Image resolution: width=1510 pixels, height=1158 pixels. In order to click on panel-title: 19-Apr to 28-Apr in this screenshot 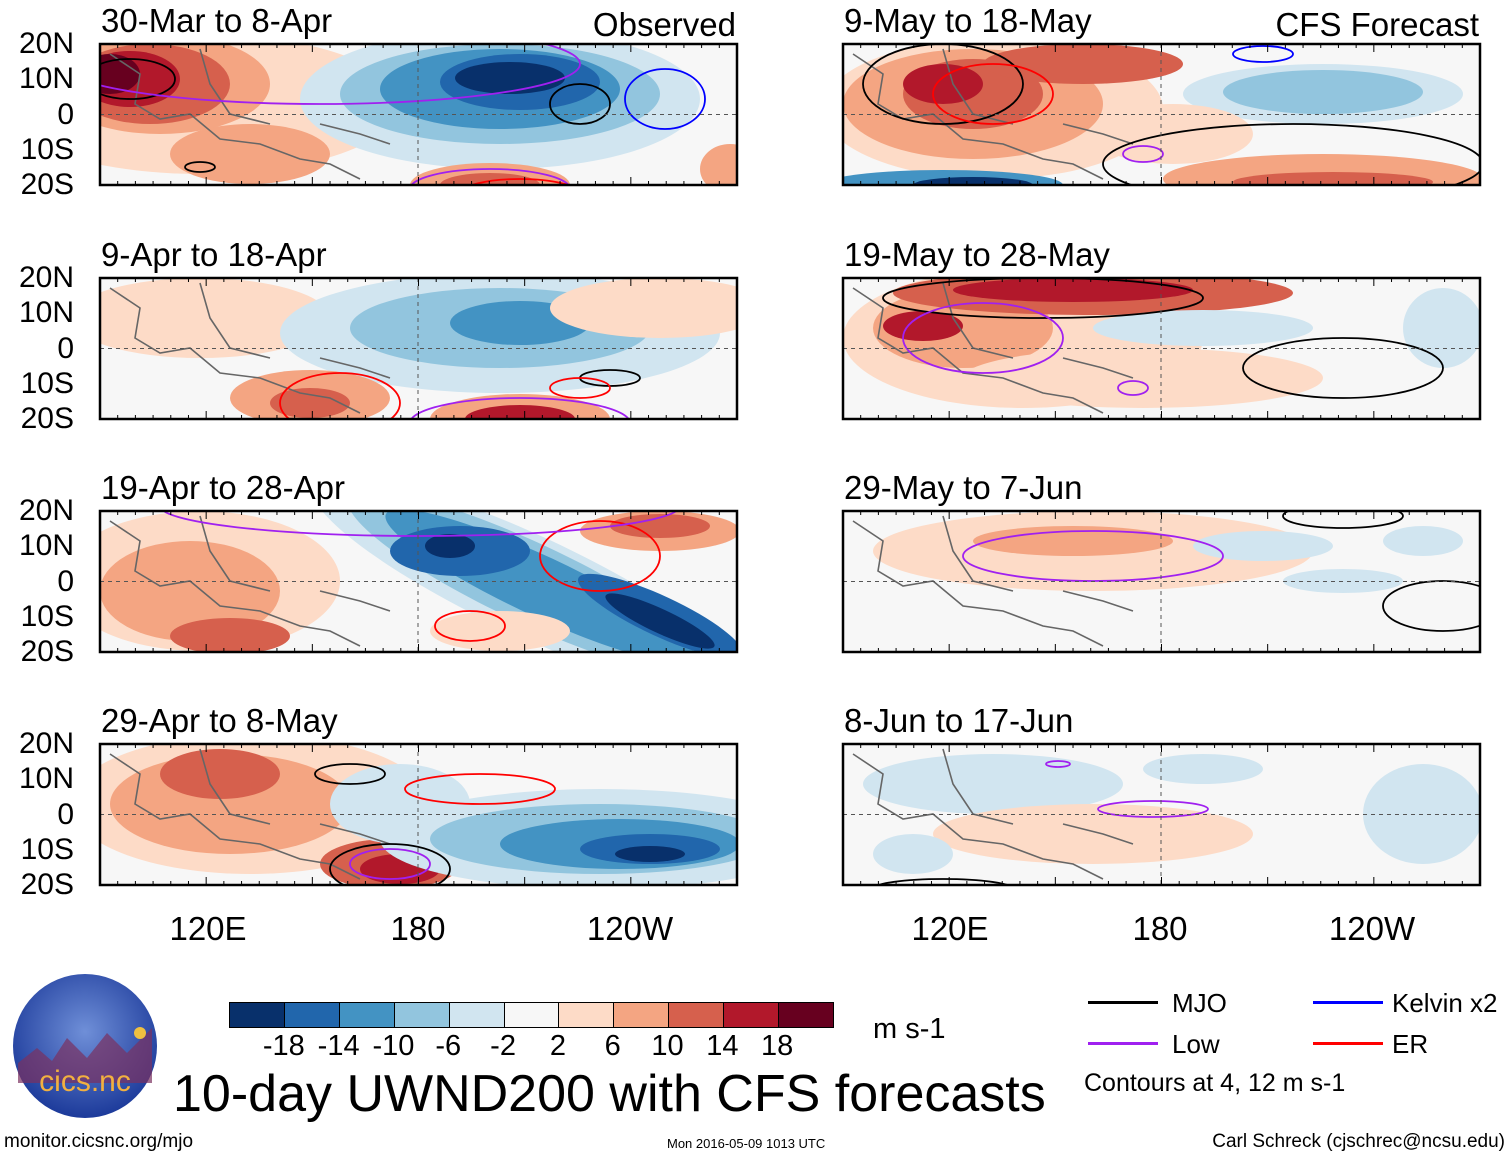, I will do `click(223, 487)`.